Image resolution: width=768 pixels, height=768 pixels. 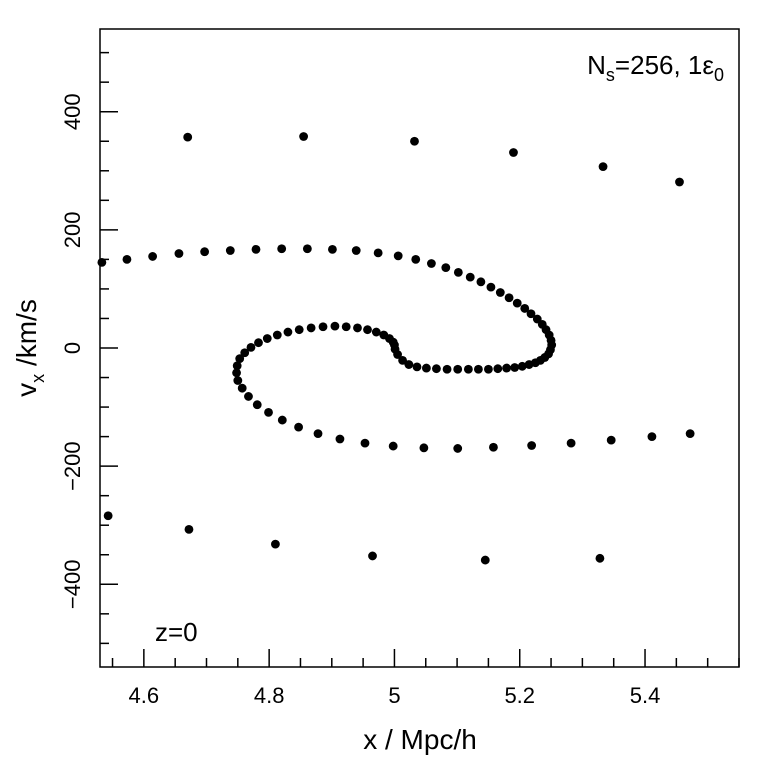 I want to click on y-axis-title: vx /km/s, so click(x=29, y=348).